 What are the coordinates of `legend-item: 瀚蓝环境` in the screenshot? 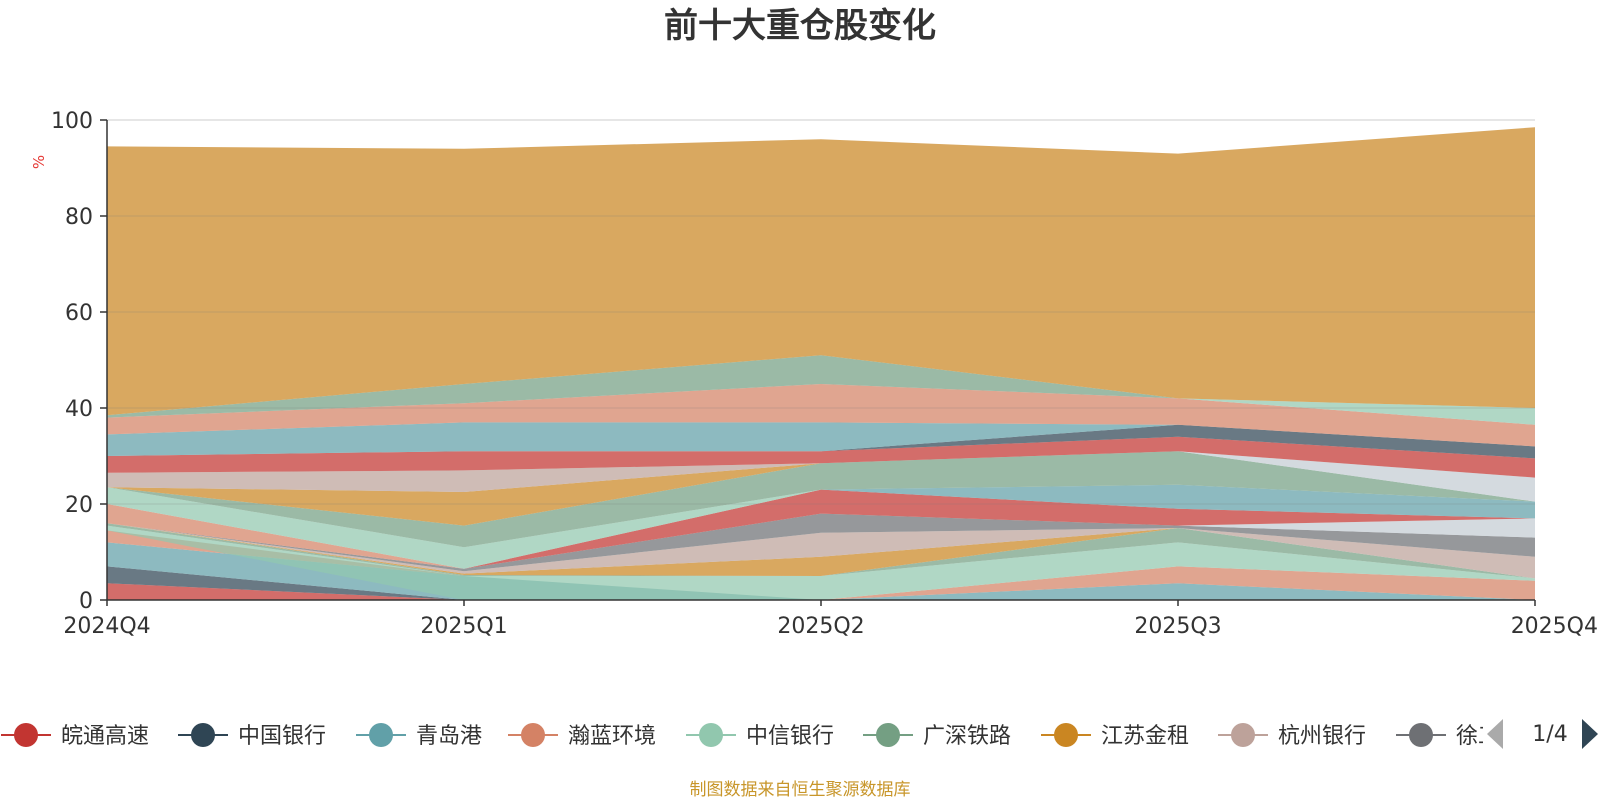 It's located at (582, 736).